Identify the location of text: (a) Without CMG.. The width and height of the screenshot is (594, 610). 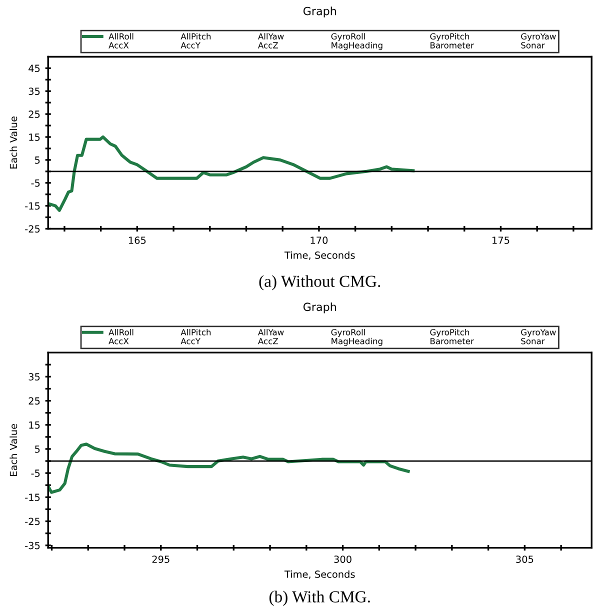
(319, 282).